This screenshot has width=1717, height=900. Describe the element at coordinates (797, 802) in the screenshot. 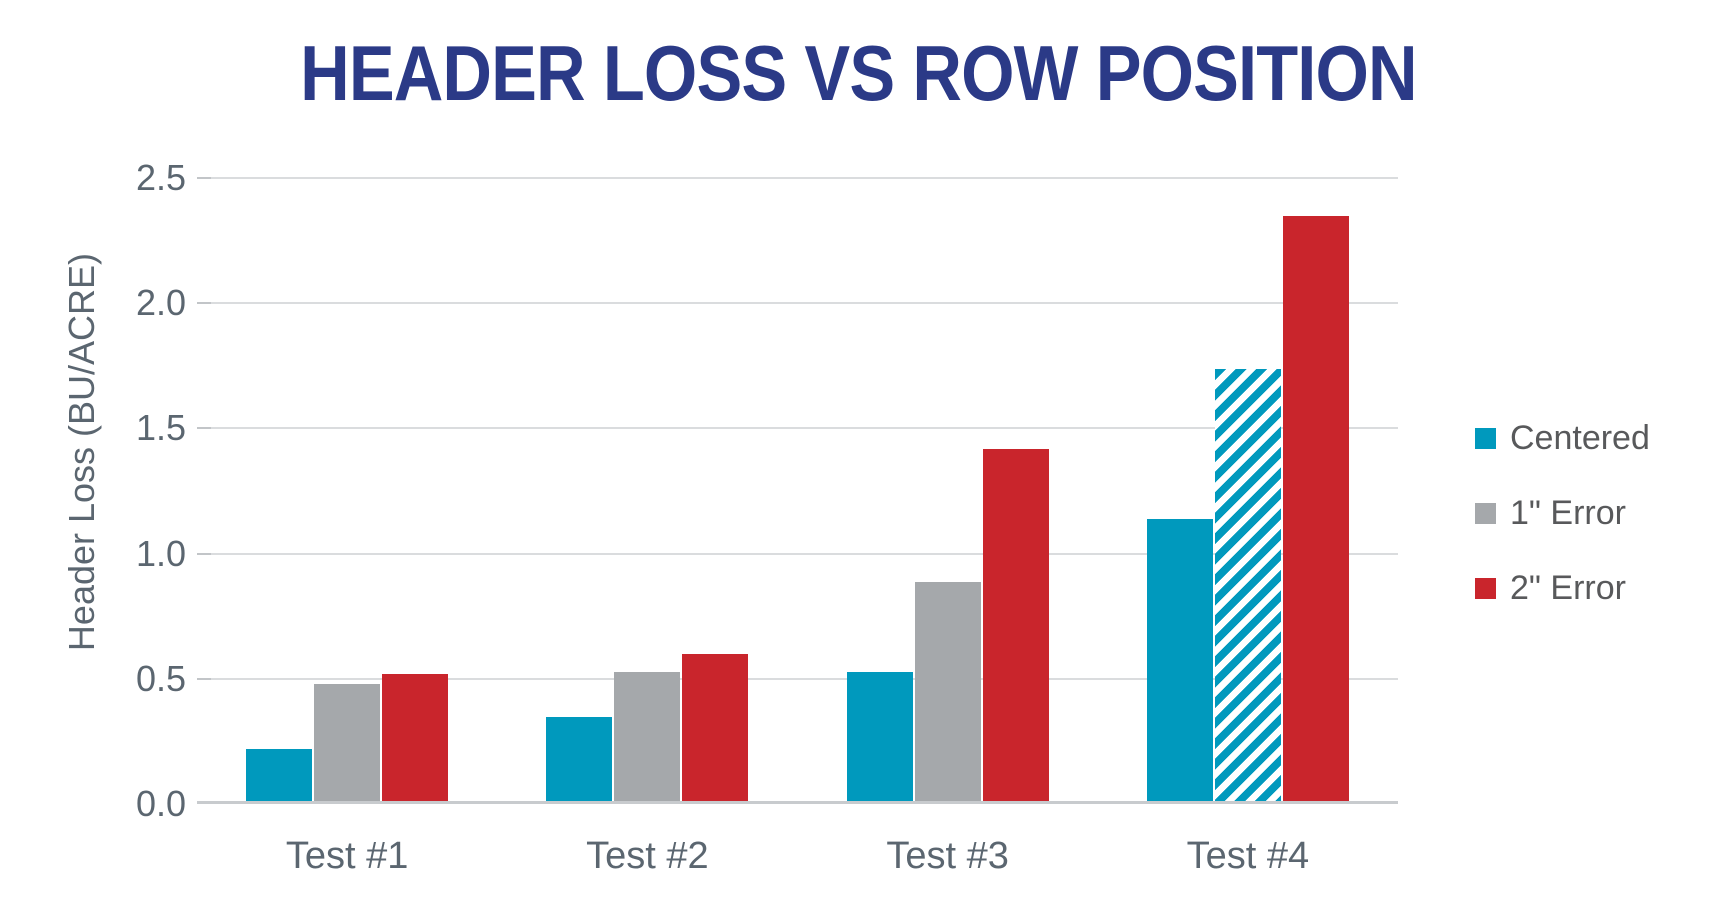

I see `x-axis-line` at that location.